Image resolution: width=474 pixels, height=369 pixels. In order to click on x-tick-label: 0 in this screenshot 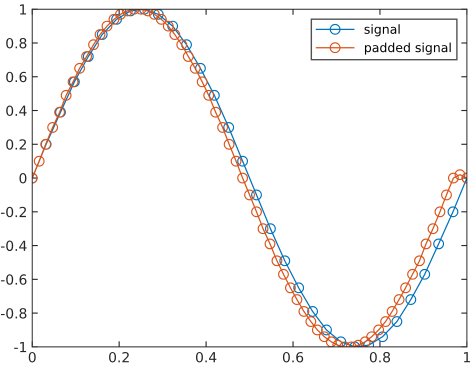, I will do `click(32, 357)`.